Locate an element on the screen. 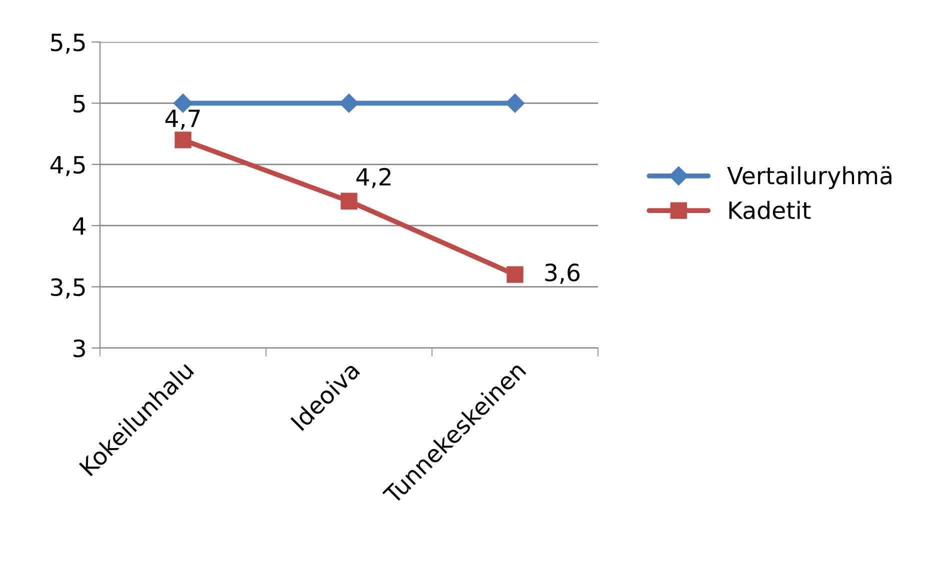  y-tick-label: 5,5 is located at coordinates (68, 44).